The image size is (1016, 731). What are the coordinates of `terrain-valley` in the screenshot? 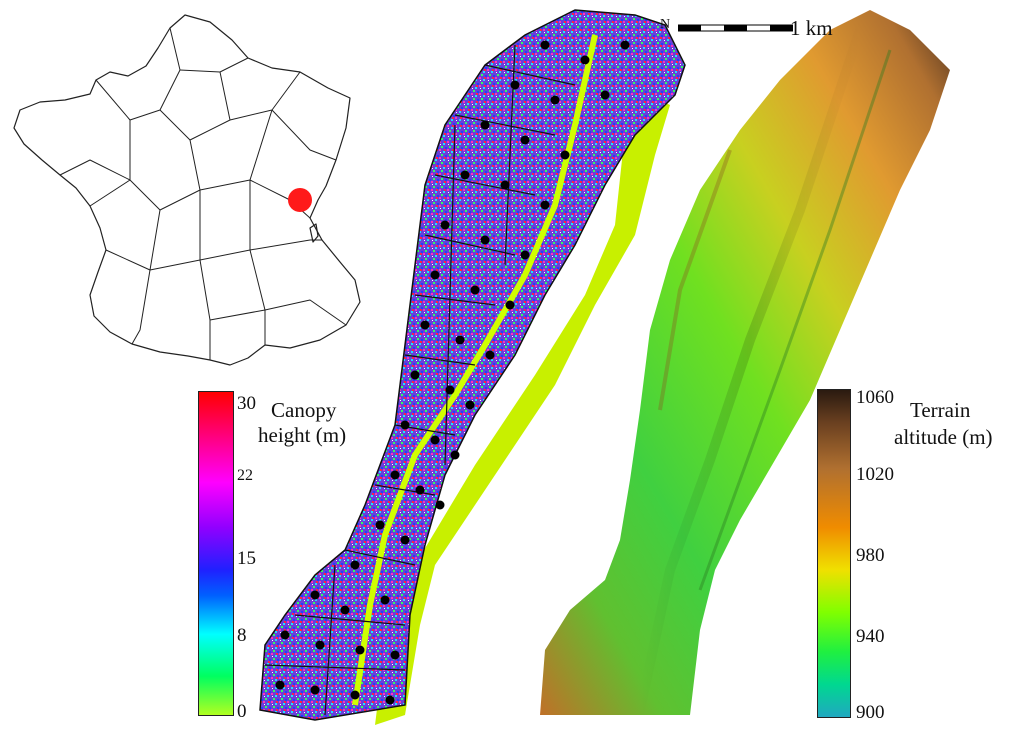 It's located at (795, 320).